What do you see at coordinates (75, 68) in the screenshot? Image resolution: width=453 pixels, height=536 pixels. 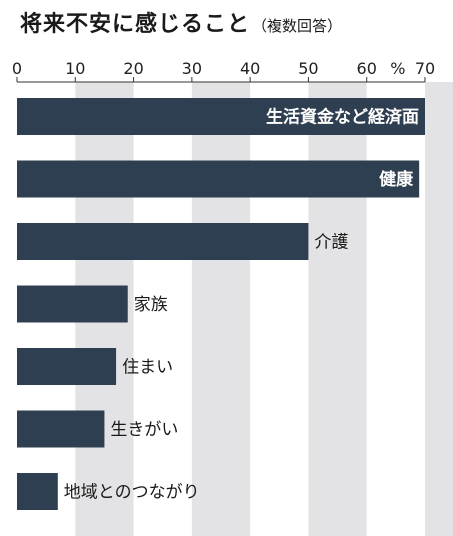 I see `x-tick-label: 10` at bounding box center [75, 68].